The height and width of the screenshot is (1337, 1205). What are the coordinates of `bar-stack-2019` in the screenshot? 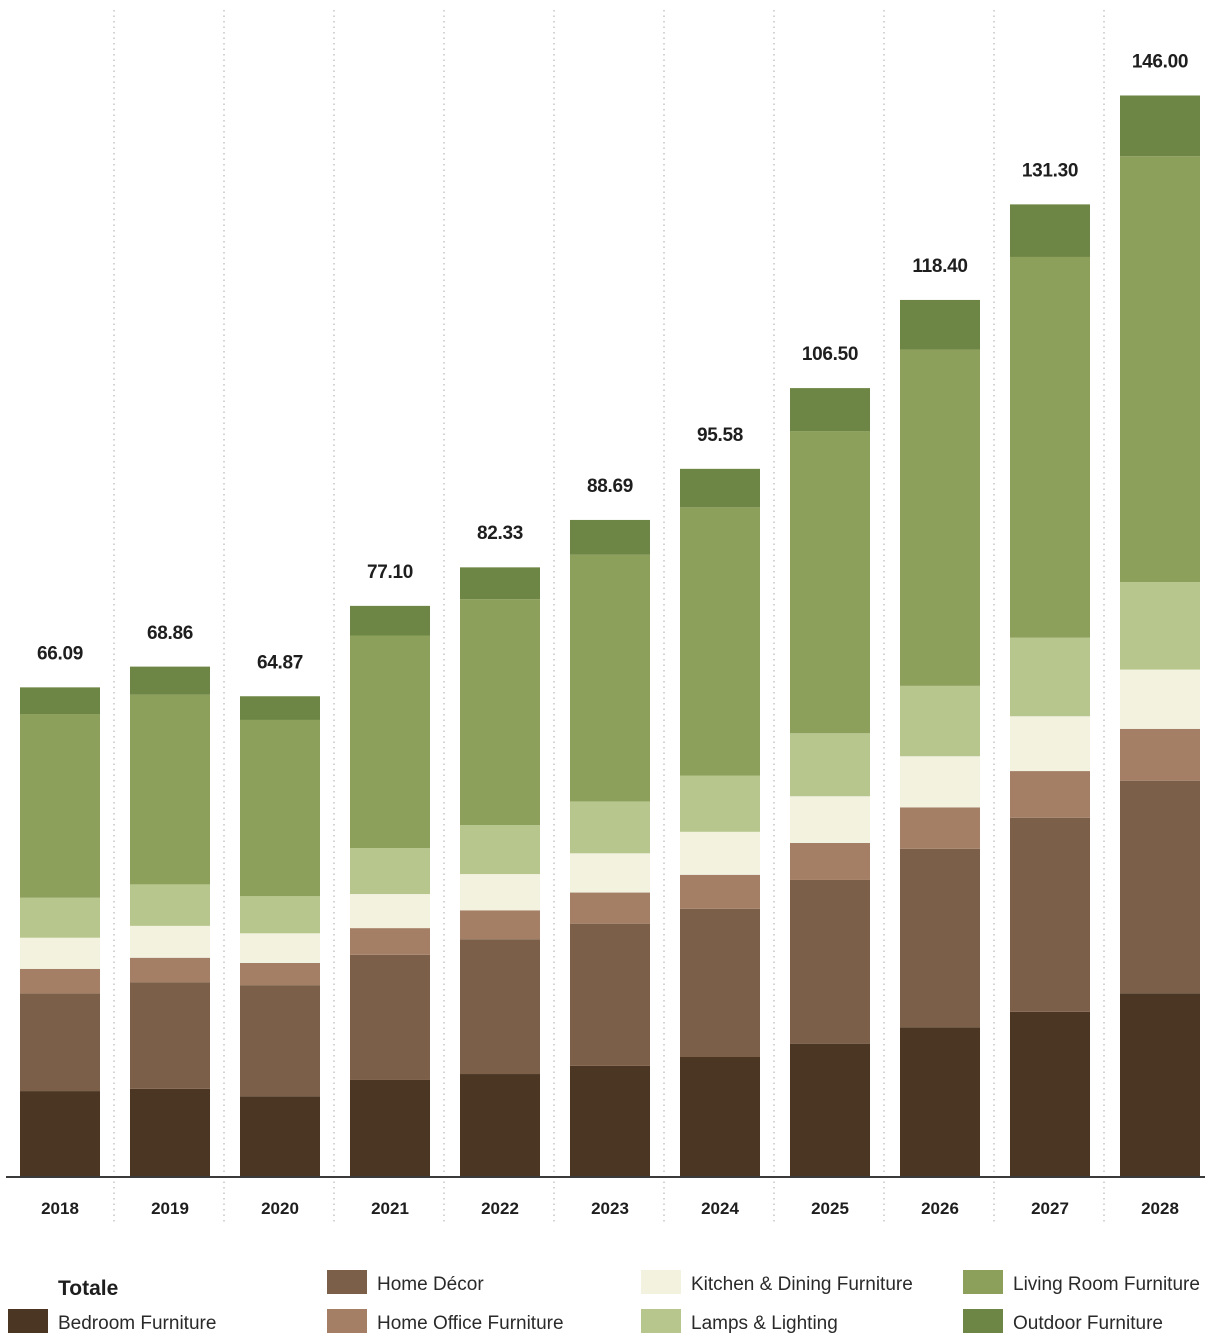 It's located at (170, 921).